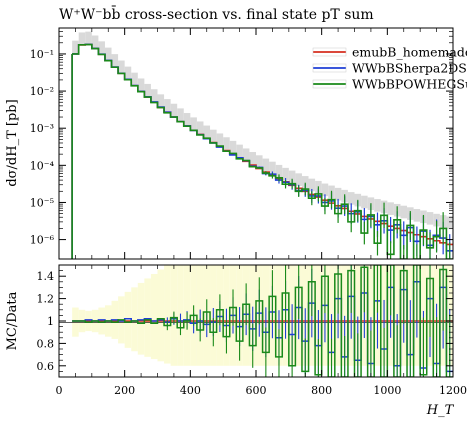  I want to click on ratio-y-tick-label: 0.8, so click(46, 343).